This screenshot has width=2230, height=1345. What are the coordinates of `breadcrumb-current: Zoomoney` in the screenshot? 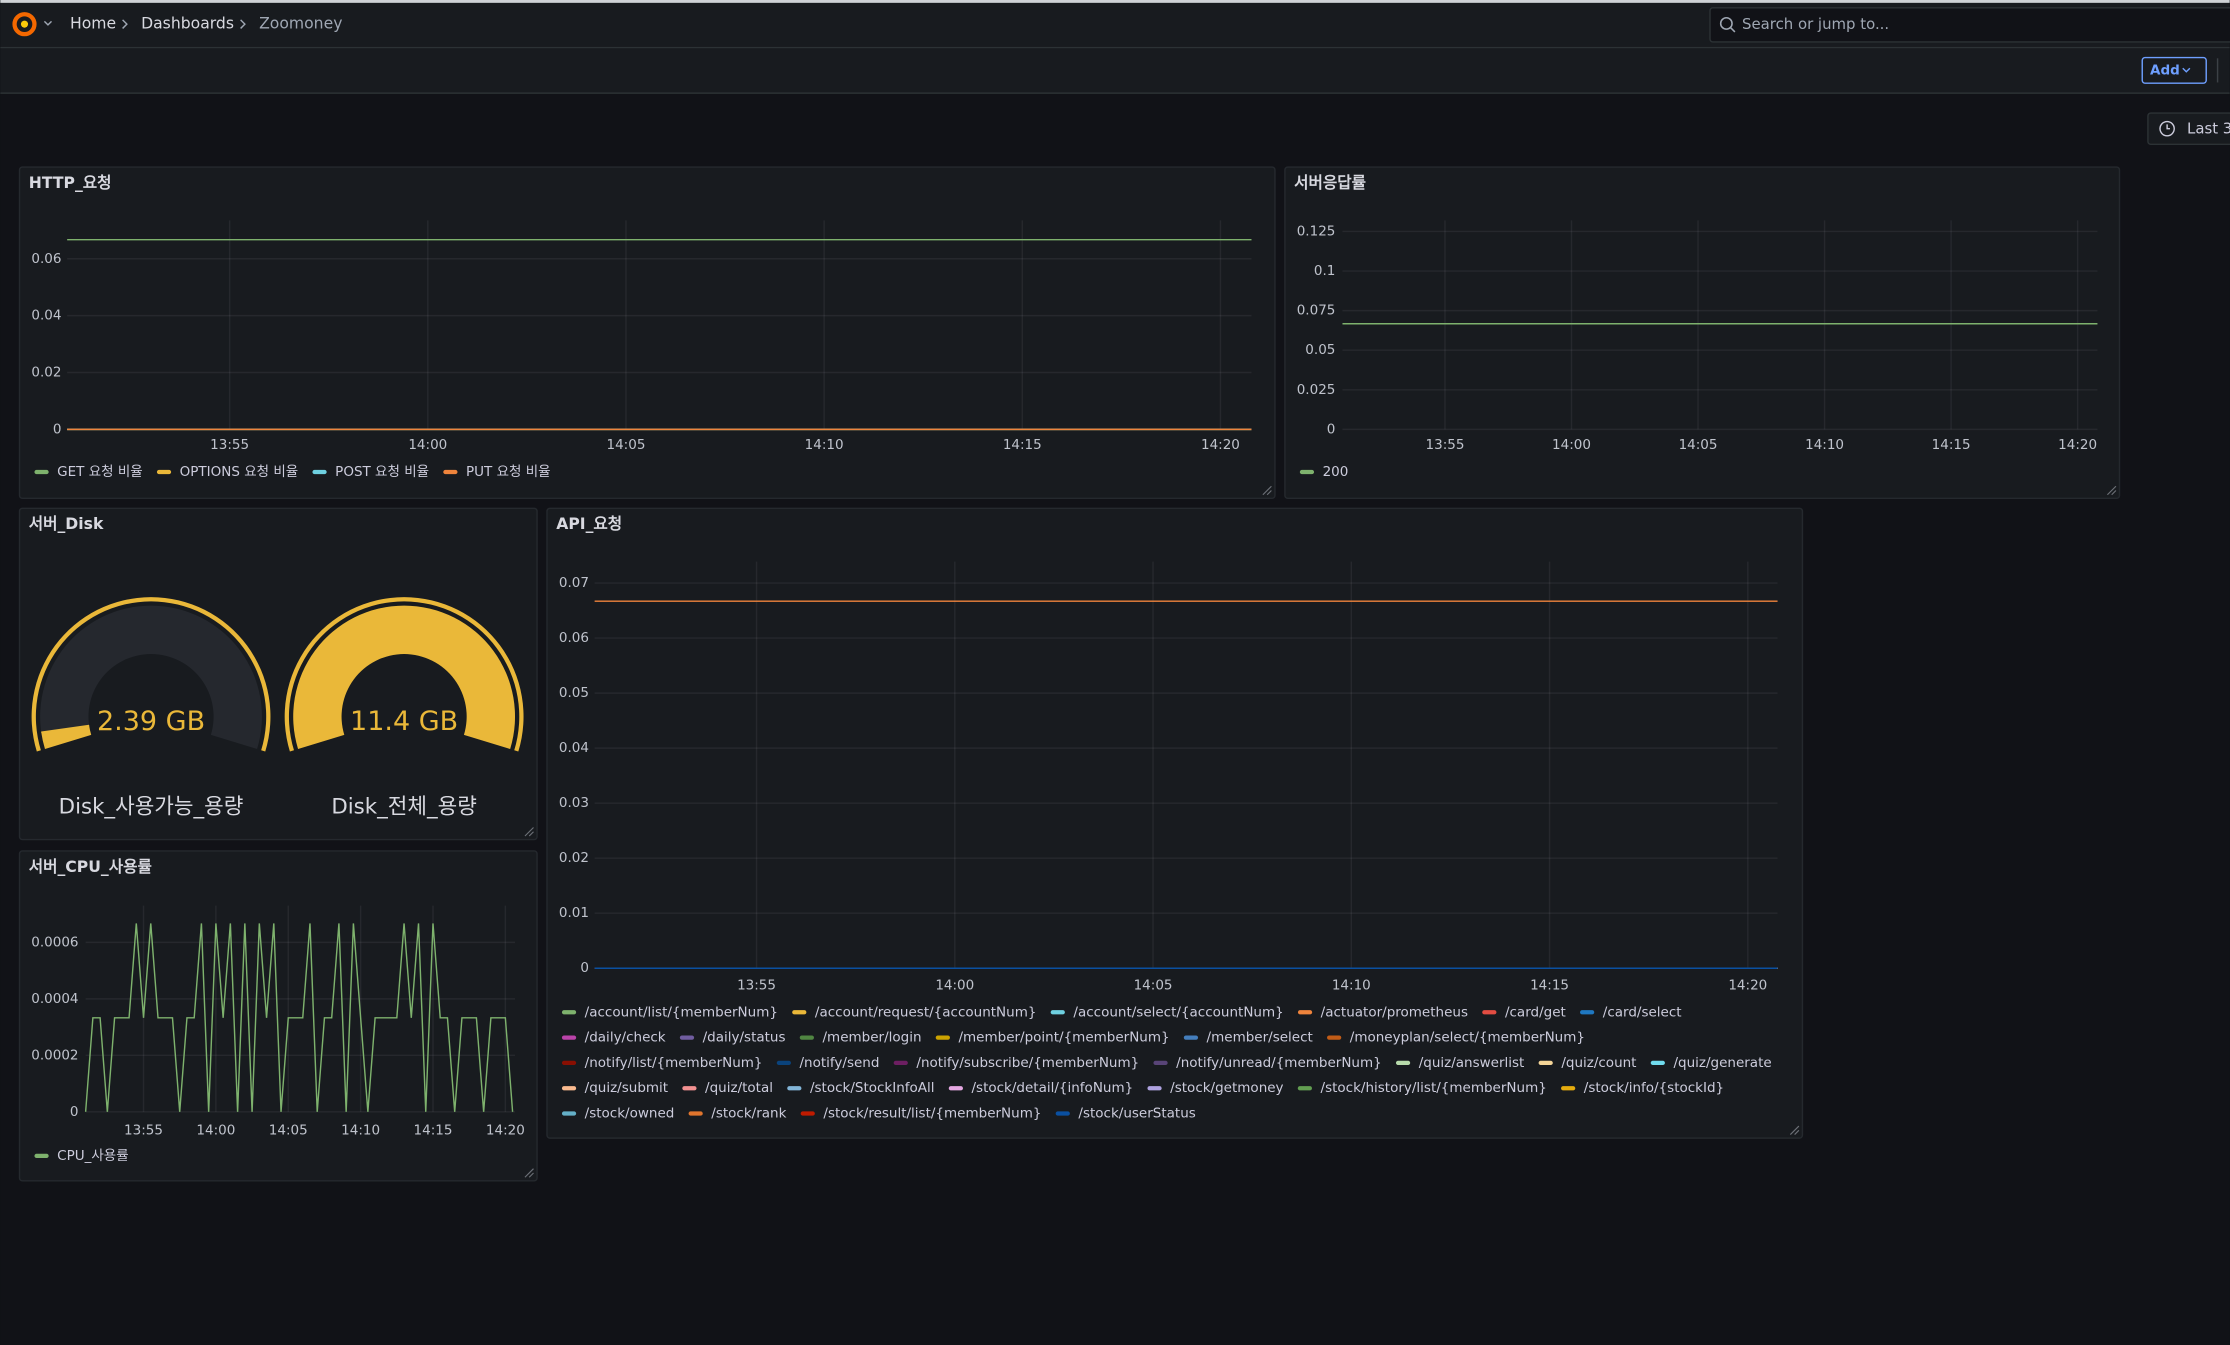 It's located at (300, 23).